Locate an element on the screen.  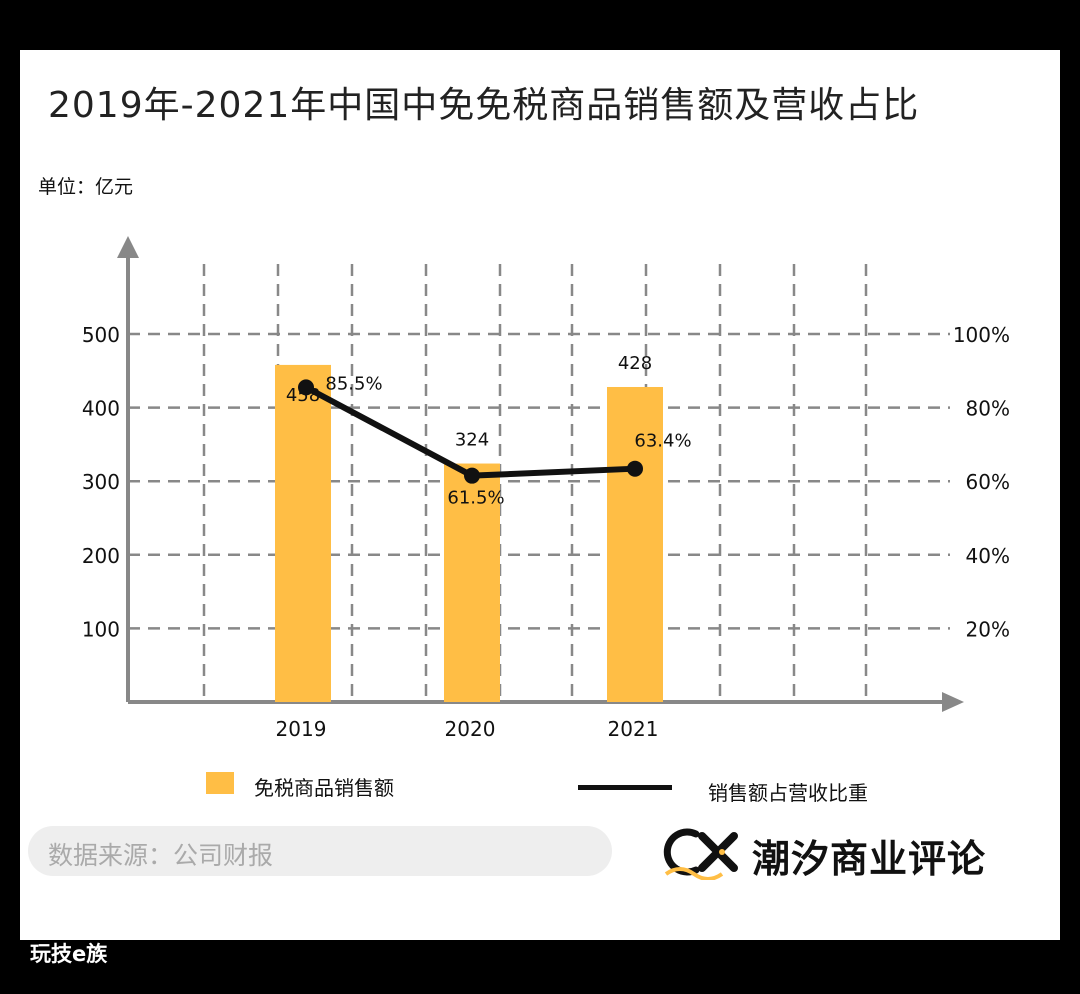
x-axis-ticks: 2019 2020 2021 is located at coordinates (467, 729).